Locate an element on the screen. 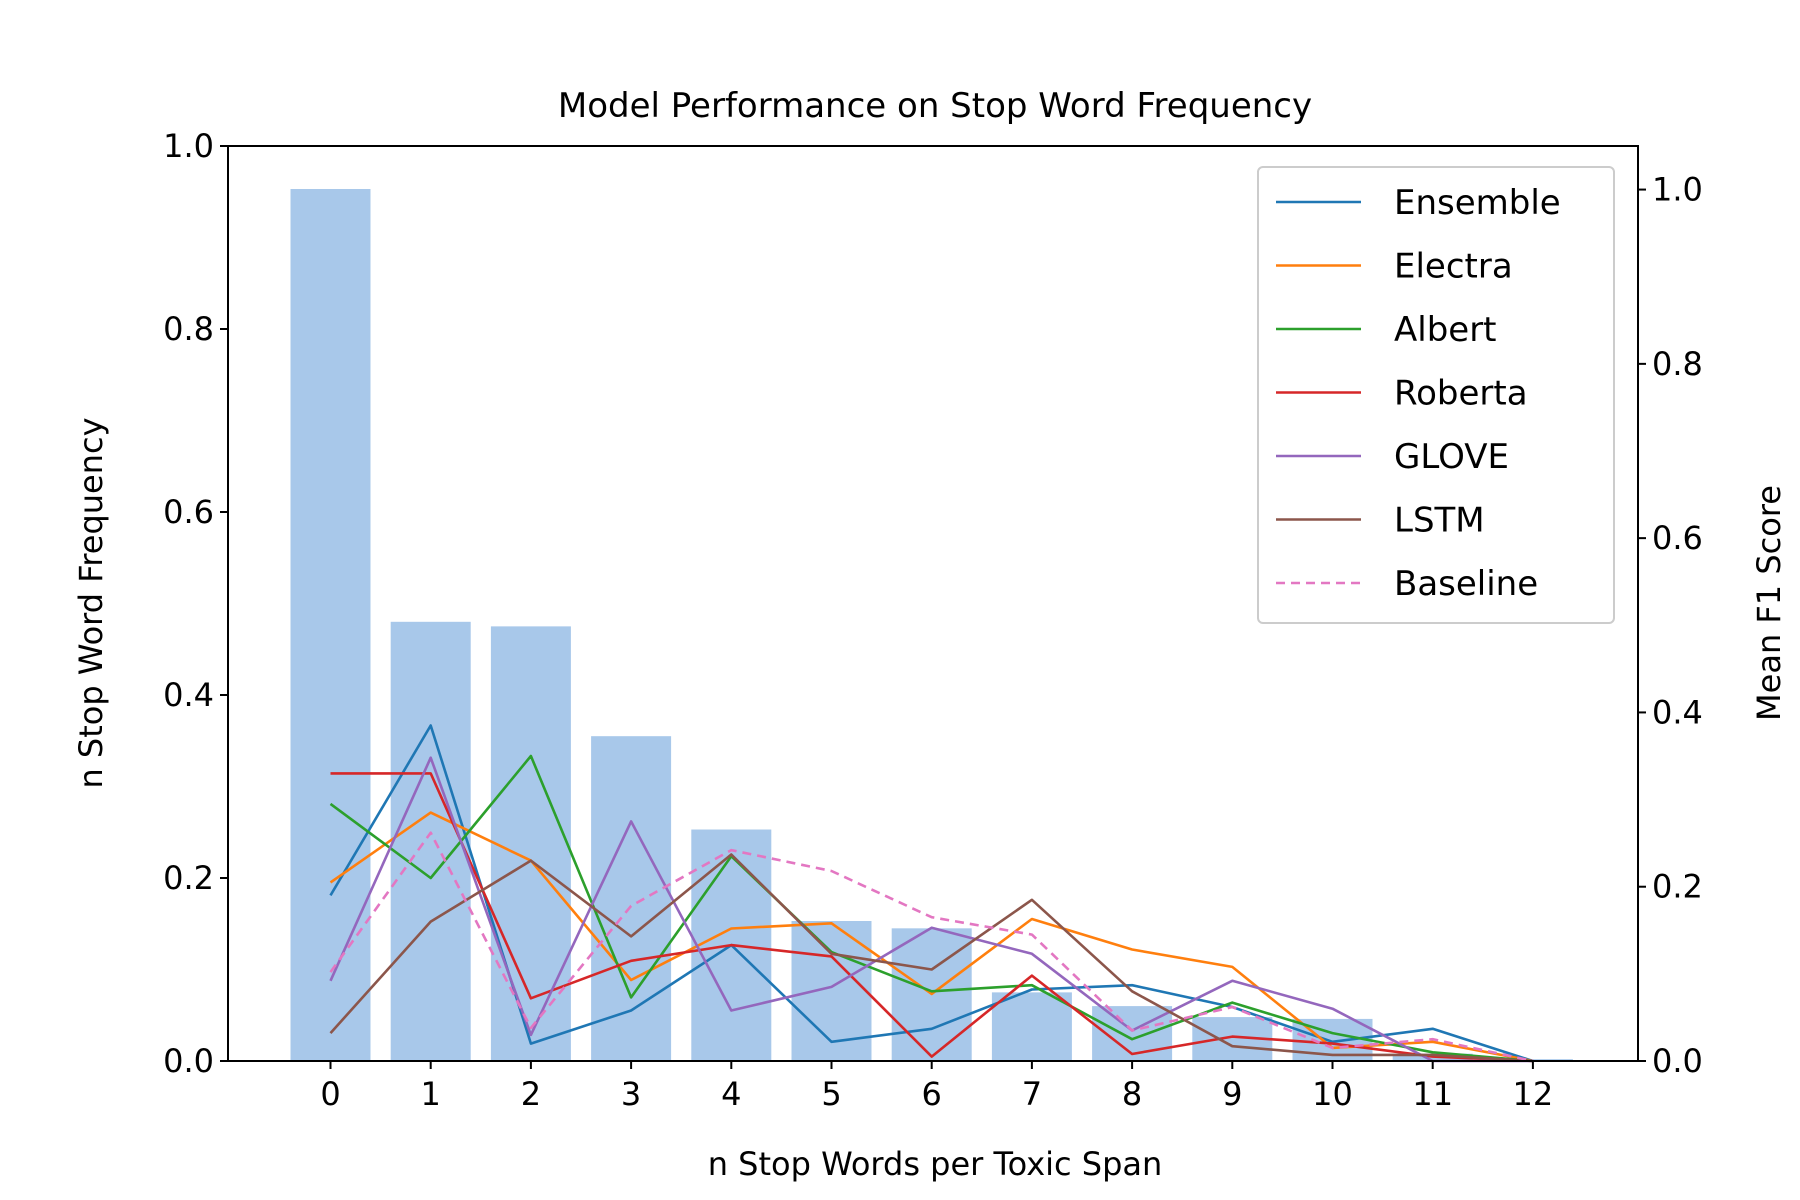 Image resolution: width=1800 pixels, height=1200 pixels. y-tick-label-1.0: 1.0 is located at coordinates (188, 146).